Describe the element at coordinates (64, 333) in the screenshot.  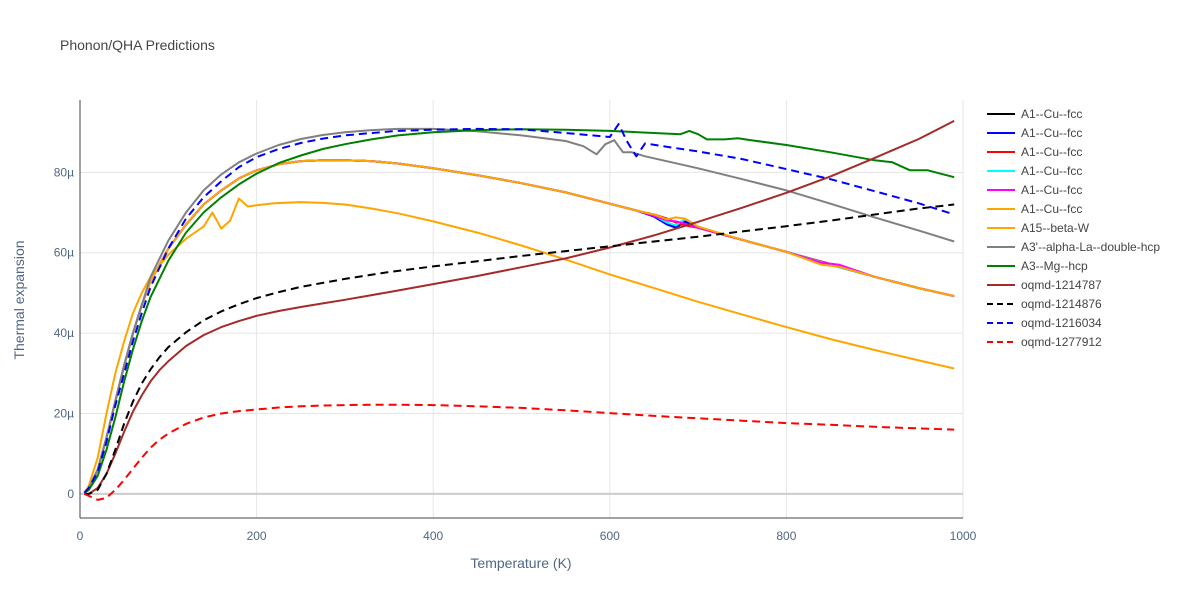
I see `y-tick-label: 40µ` at that location.